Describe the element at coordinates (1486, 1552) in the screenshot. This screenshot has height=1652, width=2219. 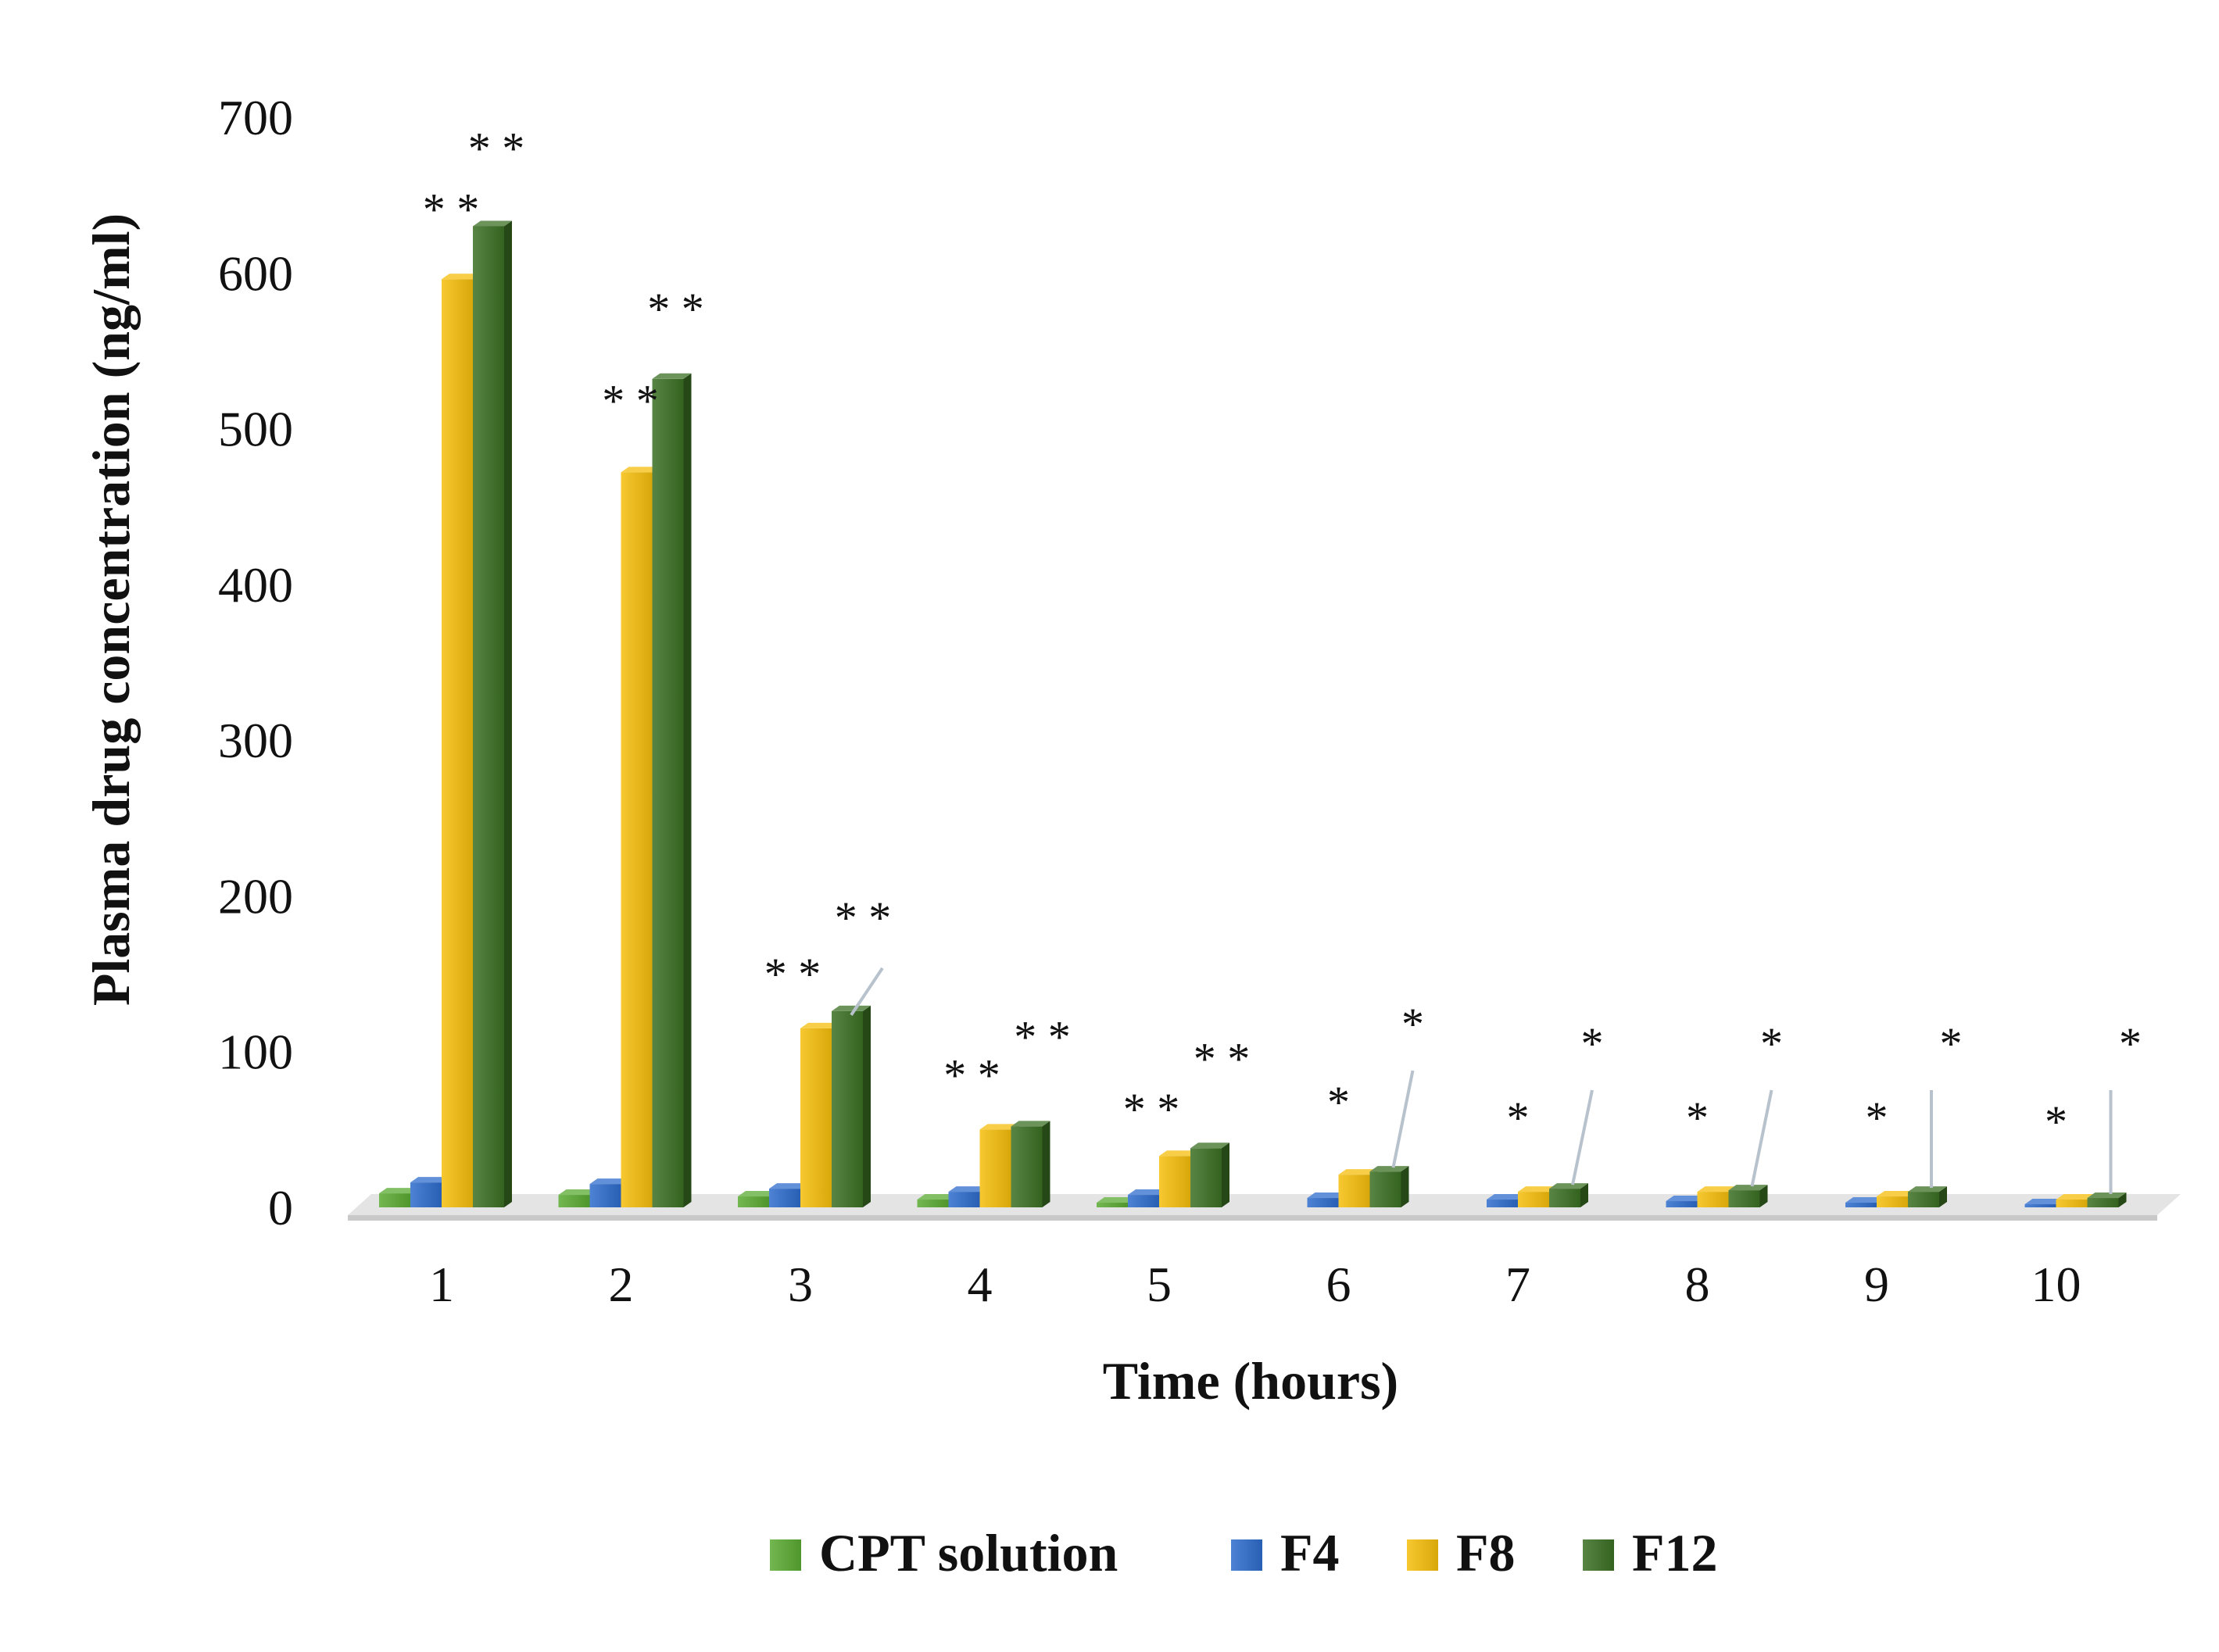
I see `legend-label: F8` at that location.